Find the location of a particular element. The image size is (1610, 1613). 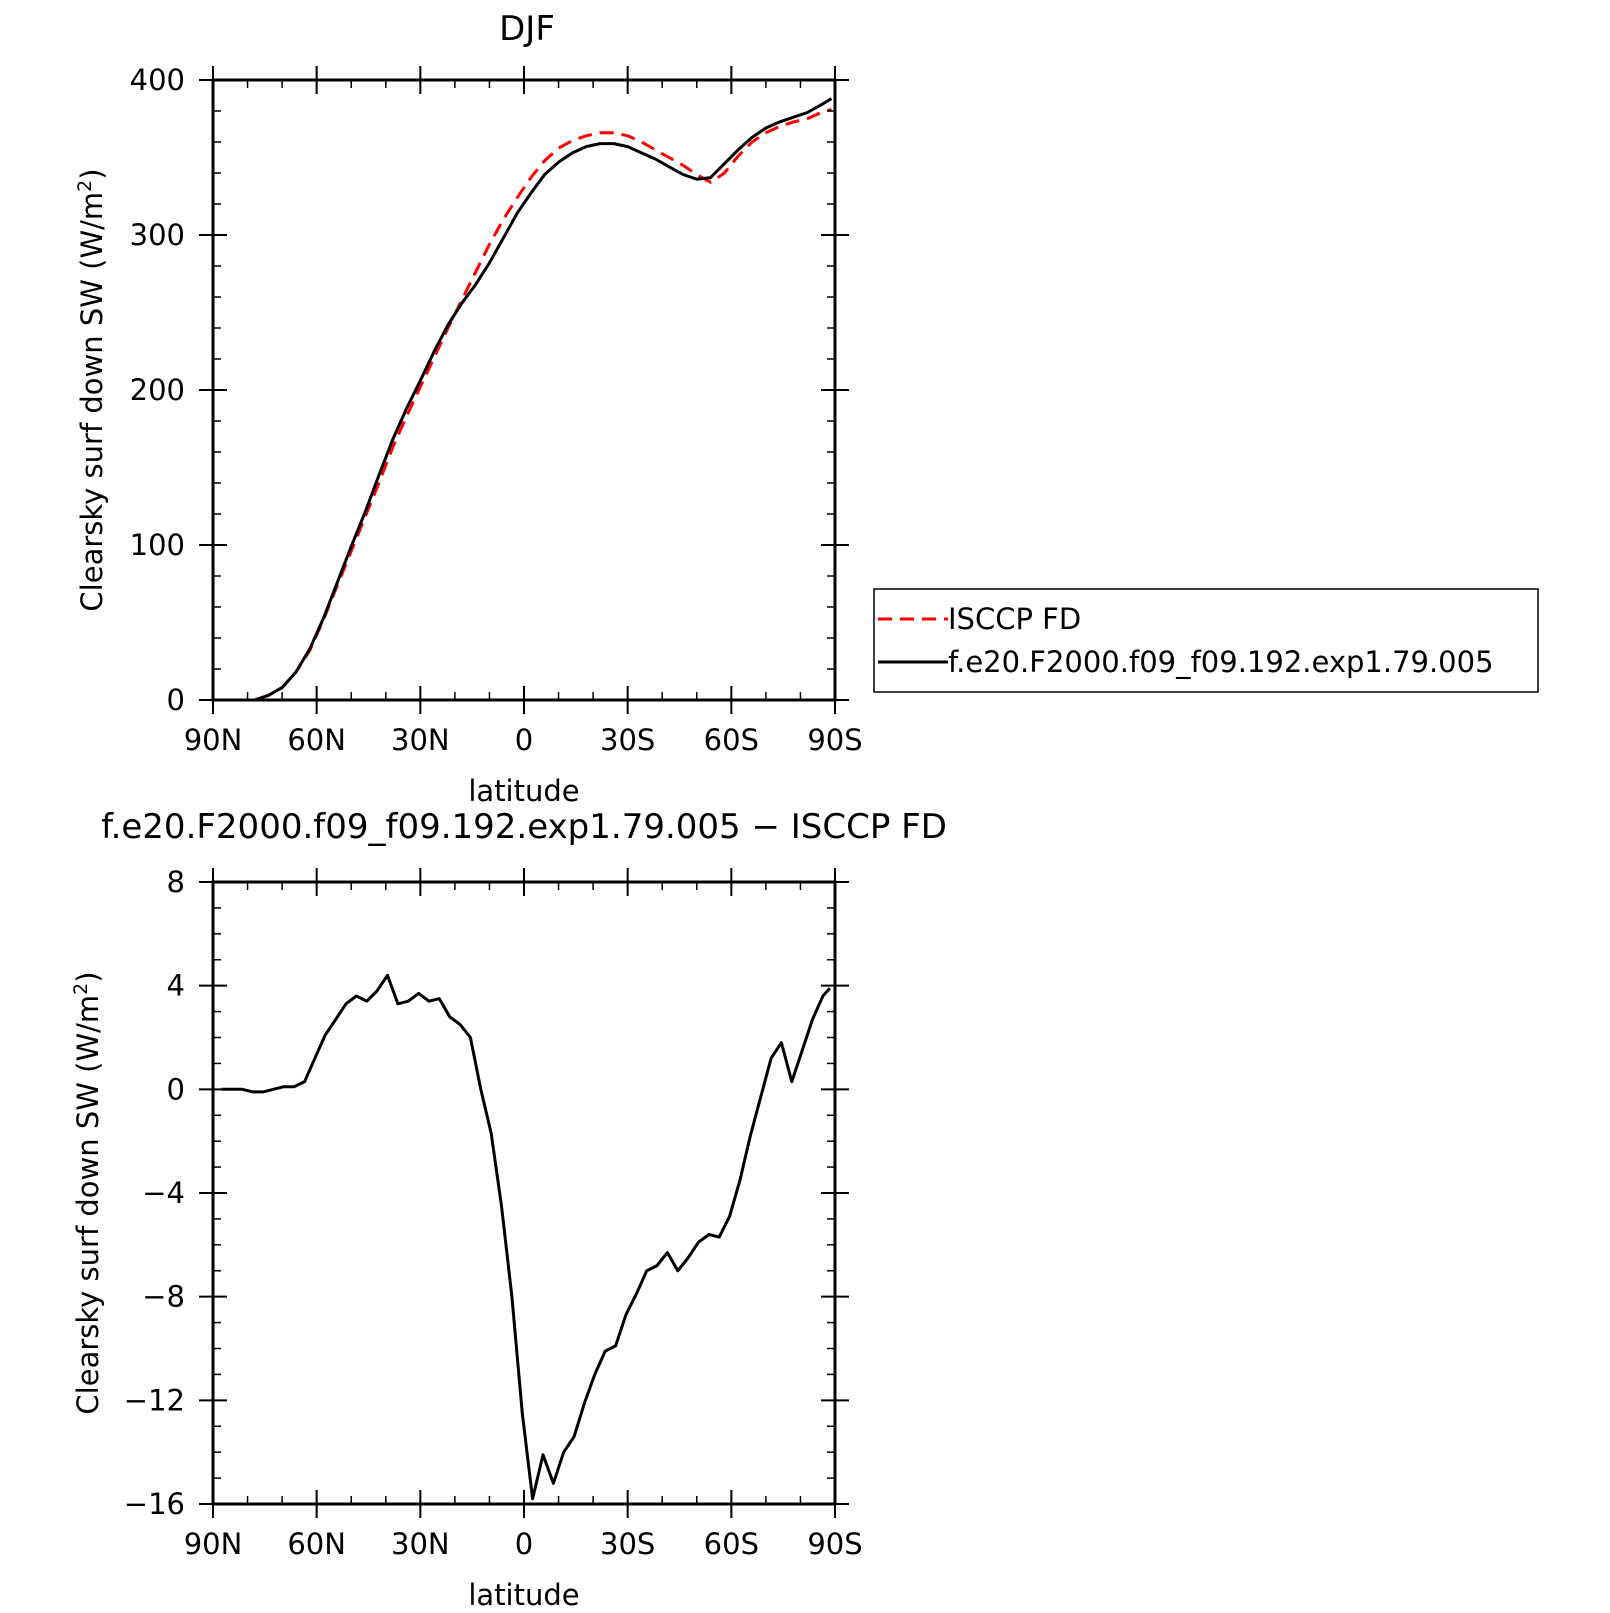

y-tick-label: 8 is located at coordinates (176, 882).